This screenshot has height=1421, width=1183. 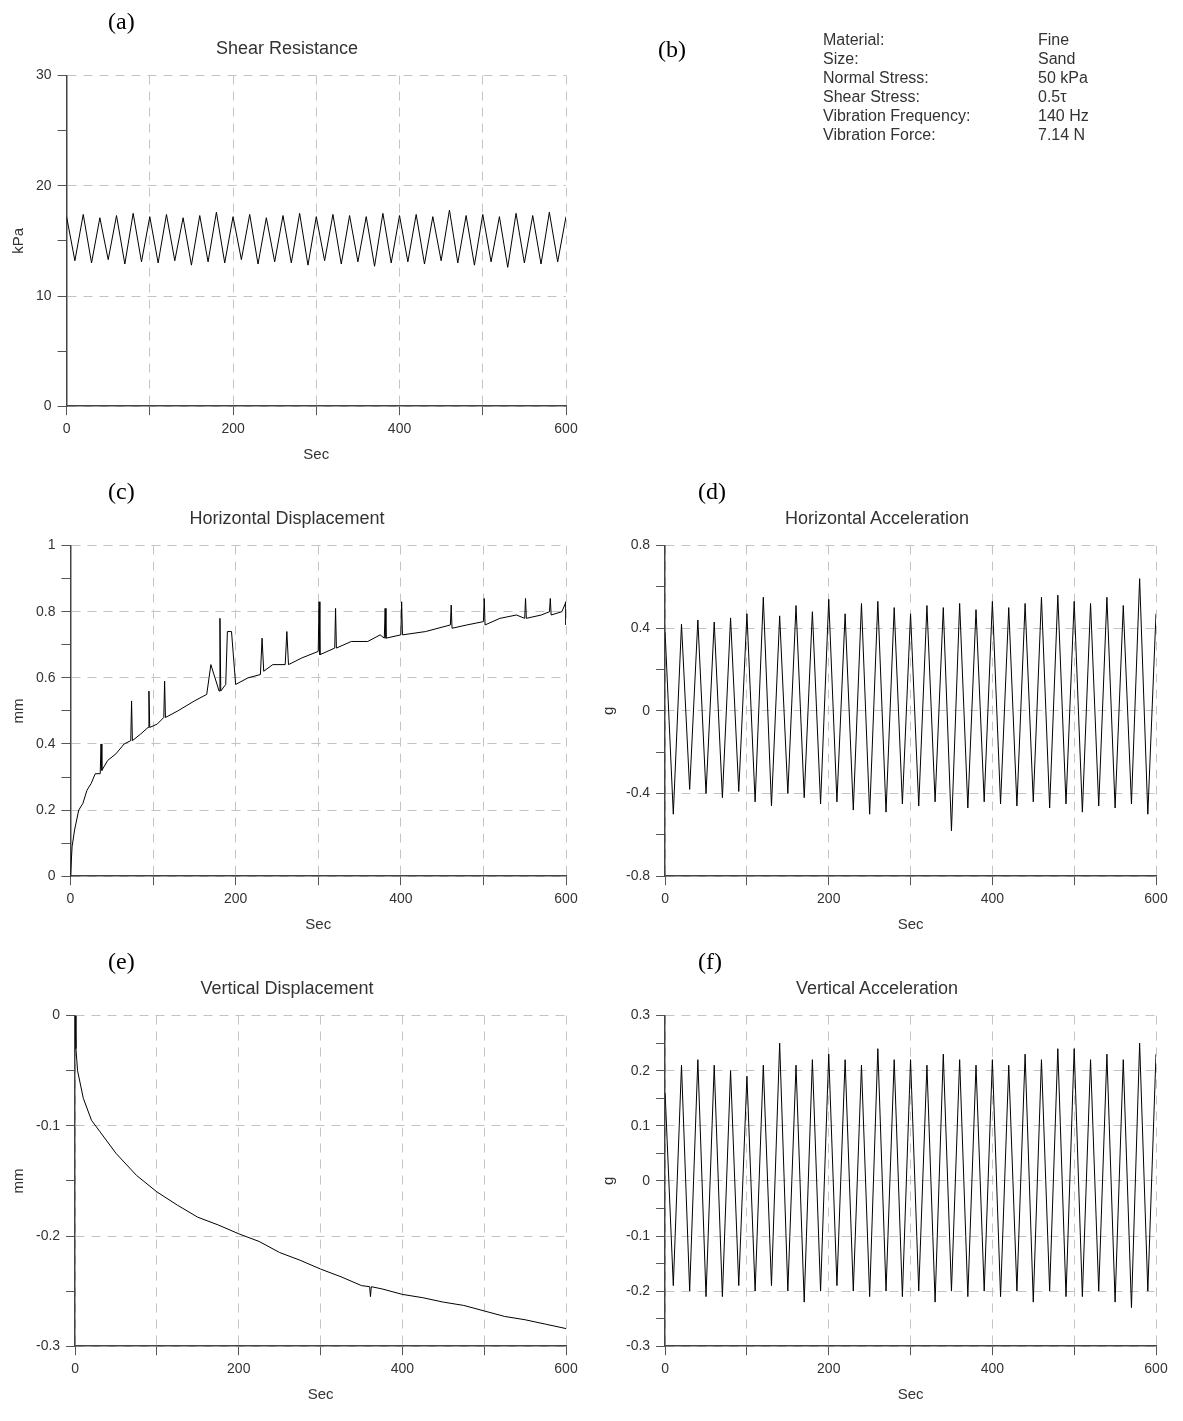 What do you see at coordinates (710, 961) in the screenshot?
I see `text: (f)` at bounding box center [710, 961].